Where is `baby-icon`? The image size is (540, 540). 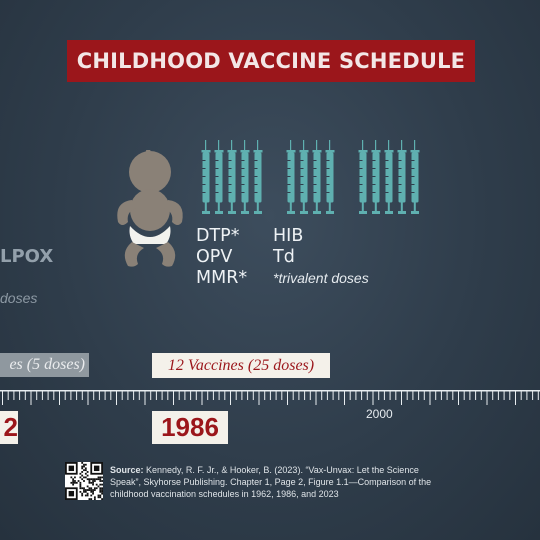
baby-icon is located at coordinates (150, 208).